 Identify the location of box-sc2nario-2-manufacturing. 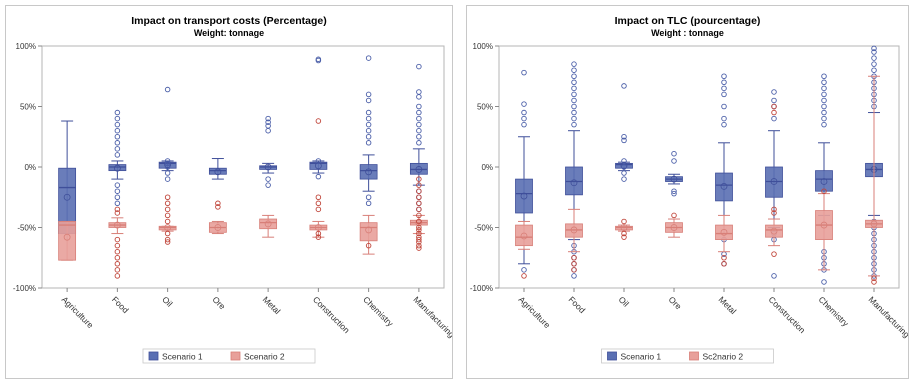
(874, 180).